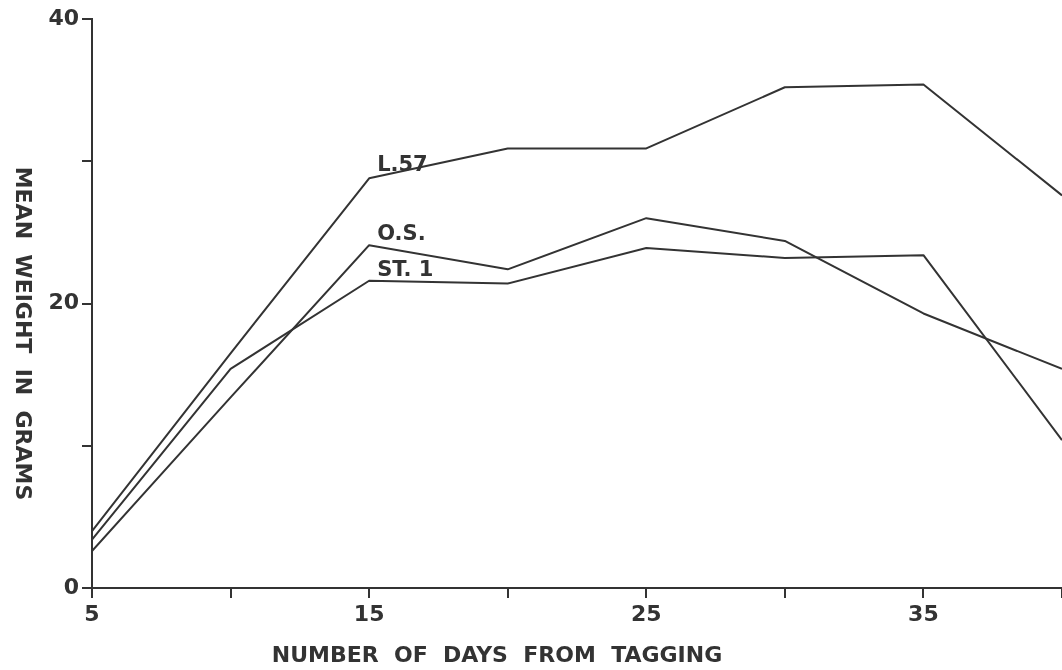 This screenshot has width=1062, height=670. What do you see at coordinates (646, 613) in the screenshot?
I see `x-tick-label: 25` at bounding box center [646, 613].